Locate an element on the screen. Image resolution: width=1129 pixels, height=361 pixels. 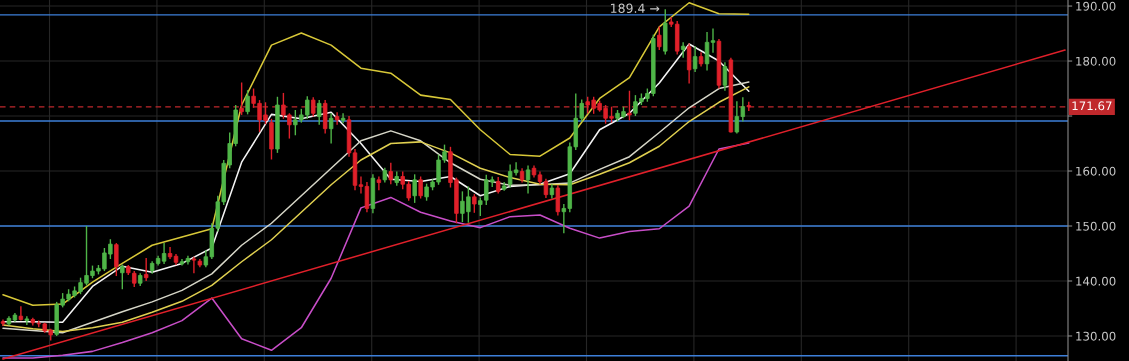
ref-line-label: 171.67 is located at coordinates (1092, 106).